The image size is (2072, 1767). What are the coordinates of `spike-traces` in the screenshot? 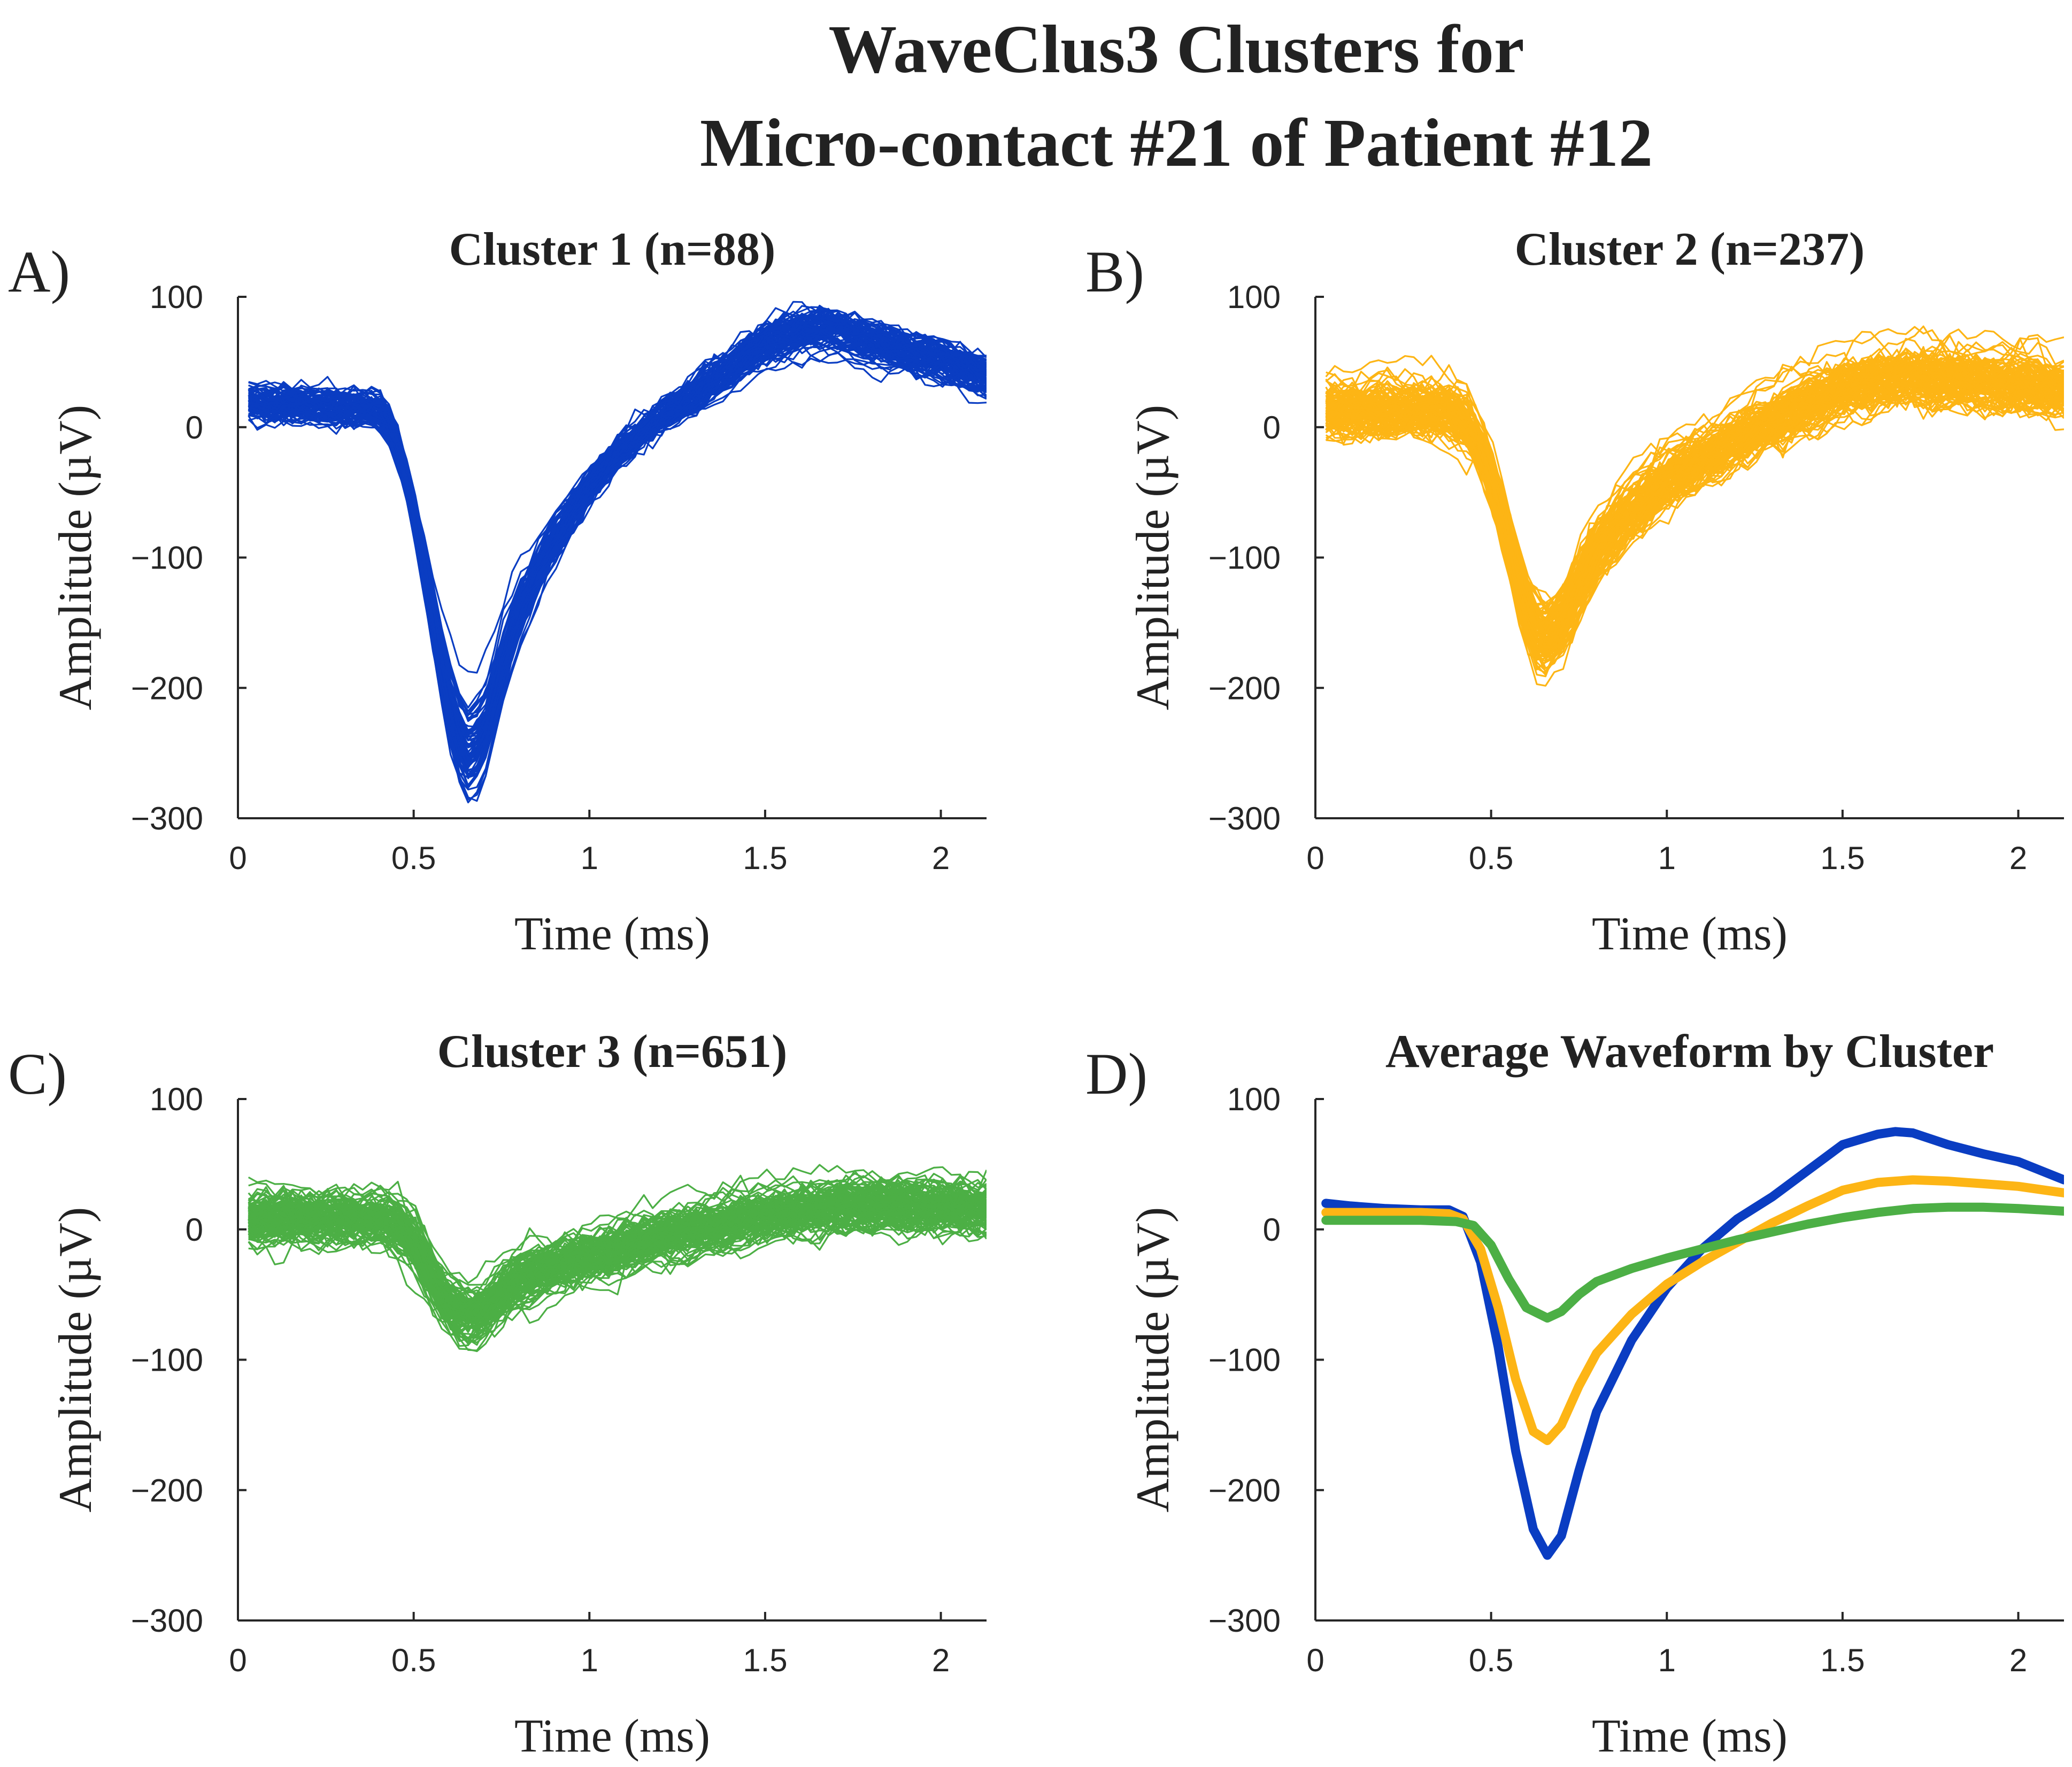 It's located at (617, 1259).